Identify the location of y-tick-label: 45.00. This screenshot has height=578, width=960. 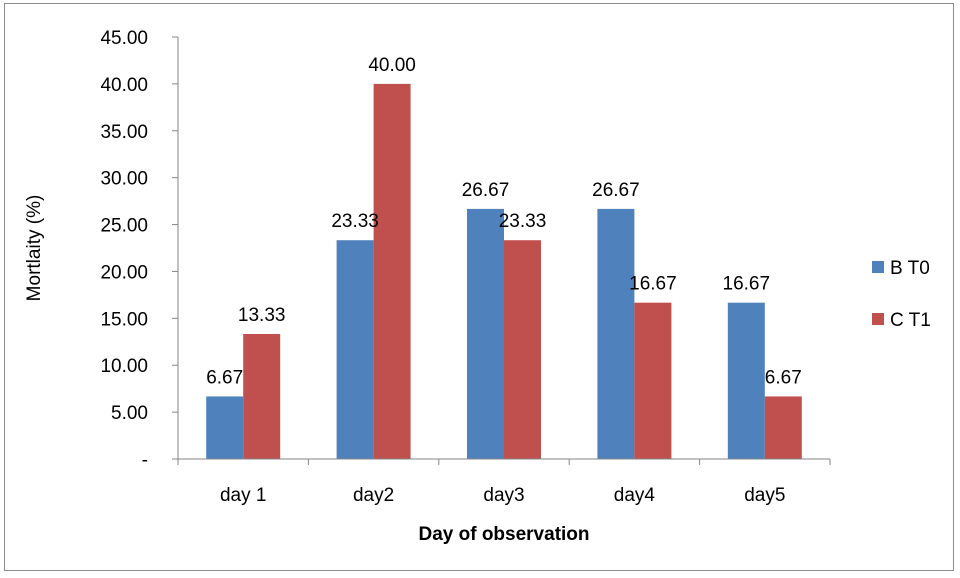
(124, 38).